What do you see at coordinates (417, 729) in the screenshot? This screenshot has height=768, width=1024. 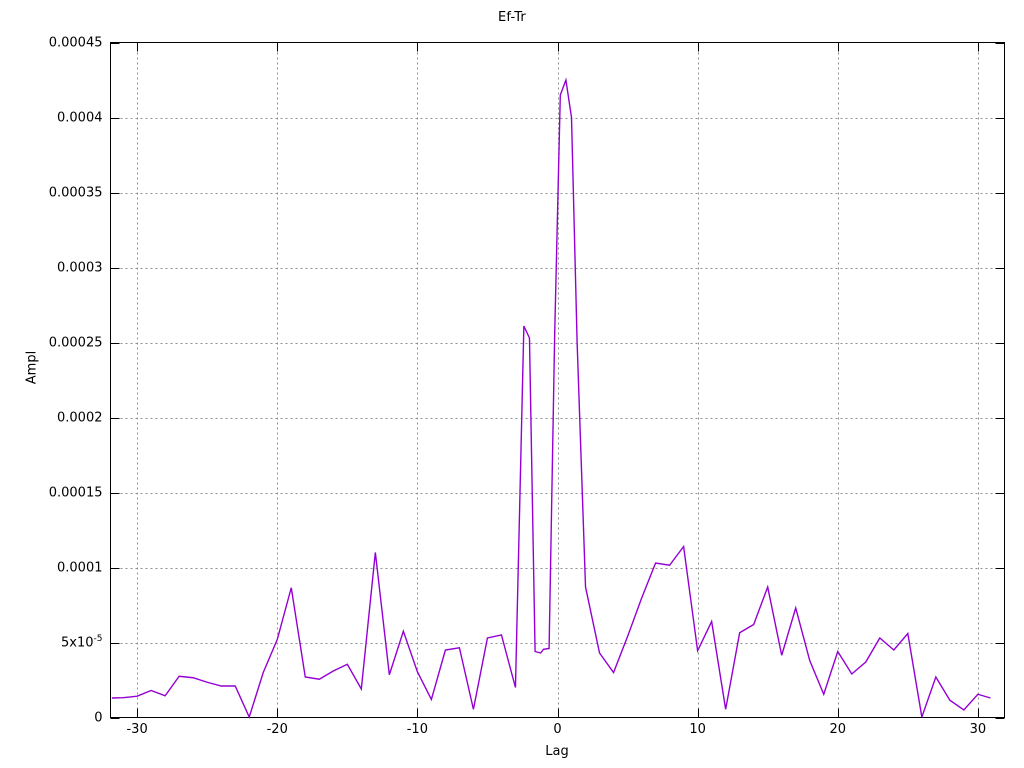 I see `x-tick-label: -10` at bounding box center [417, 729].